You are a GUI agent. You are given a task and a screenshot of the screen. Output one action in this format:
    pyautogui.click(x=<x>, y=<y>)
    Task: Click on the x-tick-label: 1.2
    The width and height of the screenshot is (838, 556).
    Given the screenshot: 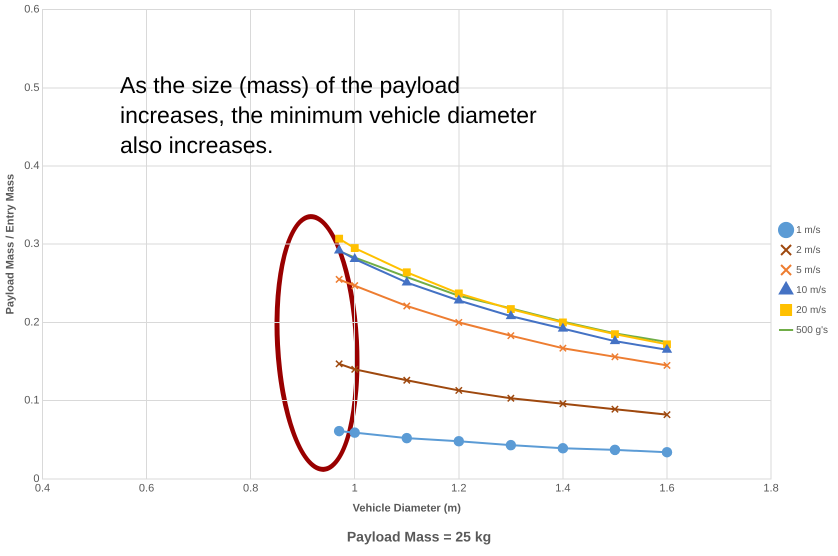 What is the action you would take?
    pyautogui.click(x=458, y=488)
    